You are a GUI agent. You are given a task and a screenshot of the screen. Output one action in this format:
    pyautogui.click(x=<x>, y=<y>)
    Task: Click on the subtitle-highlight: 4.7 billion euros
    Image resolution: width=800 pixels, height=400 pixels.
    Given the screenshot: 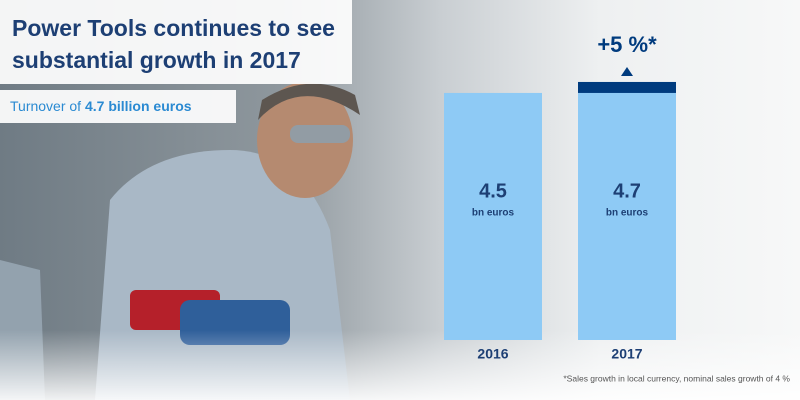 What is the action you would take?
    pyautogui.click(x=138, y=106)
    